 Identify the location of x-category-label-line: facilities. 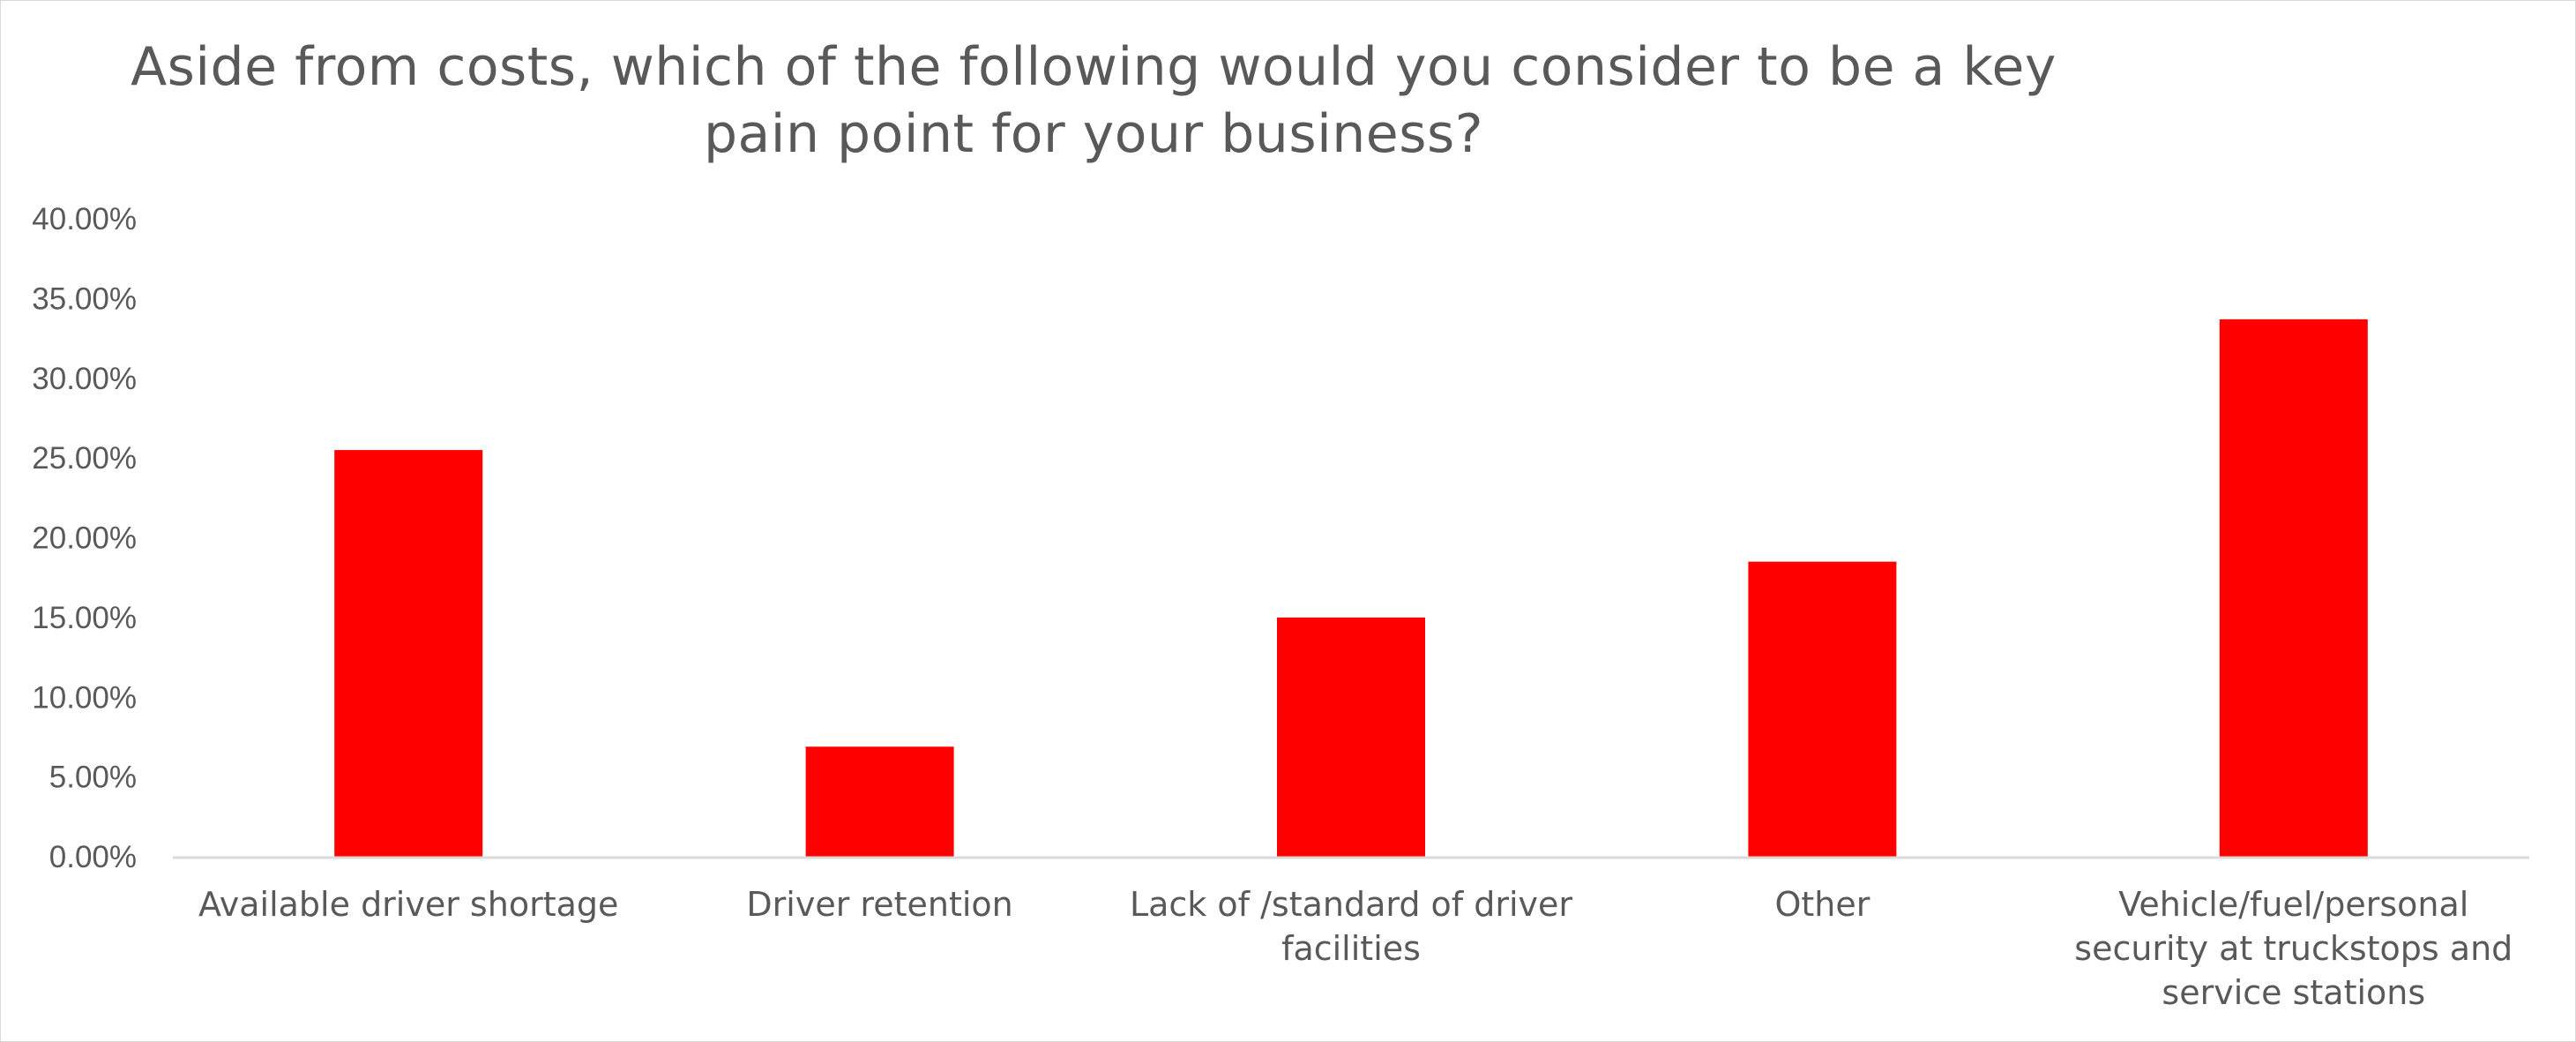
(1351, 948).